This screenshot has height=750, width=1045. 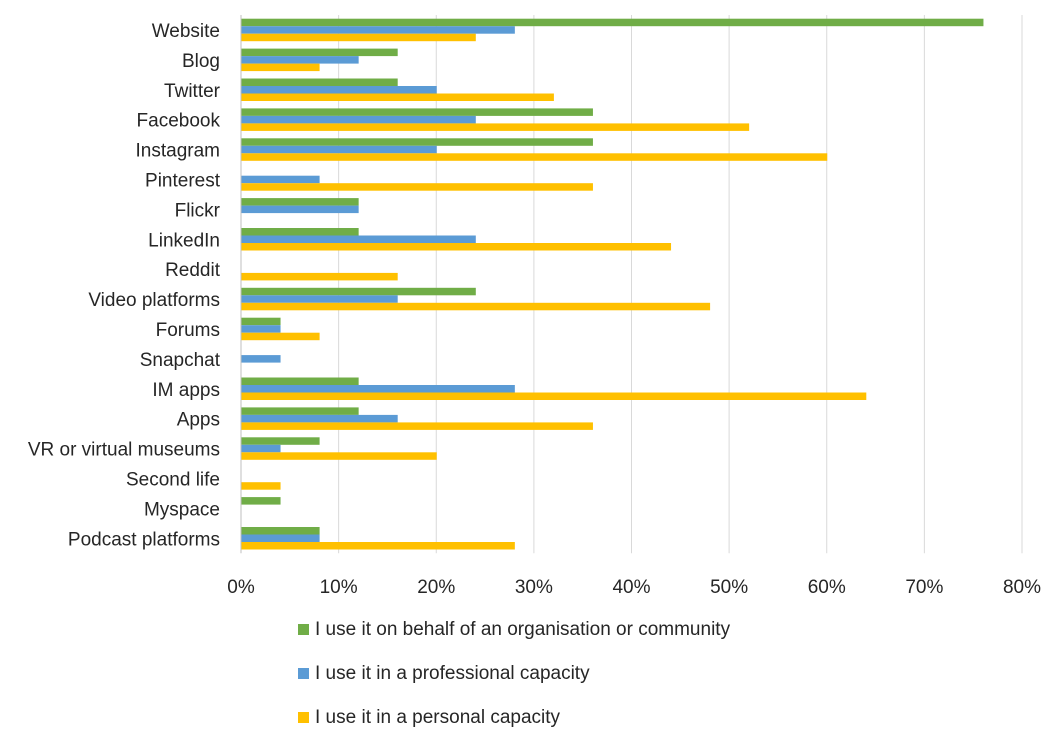 I want to click on category-label-podcast-platforms: Podcast platforms, so click(x=144, y=539).